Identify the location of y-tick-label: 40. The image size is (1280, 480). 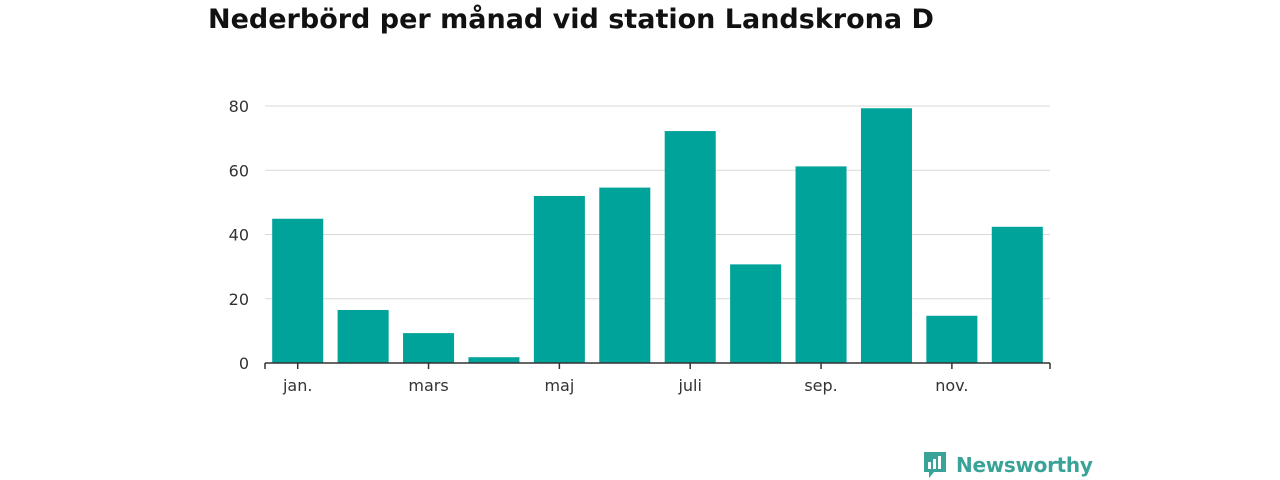
(239, 235).